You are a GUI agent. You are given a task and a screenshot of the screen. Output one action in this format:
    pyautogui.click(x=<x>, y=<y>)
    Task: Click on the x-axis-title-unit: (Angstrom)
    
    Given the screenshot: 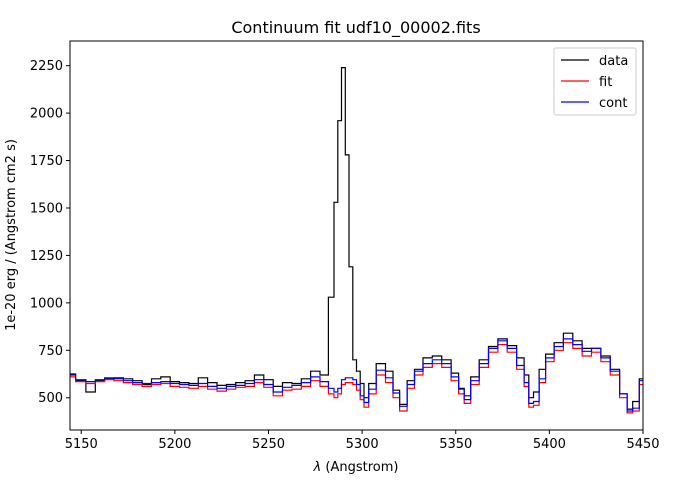 What is the action you would take?
    pyautogui.click(x=359, y=467)
    